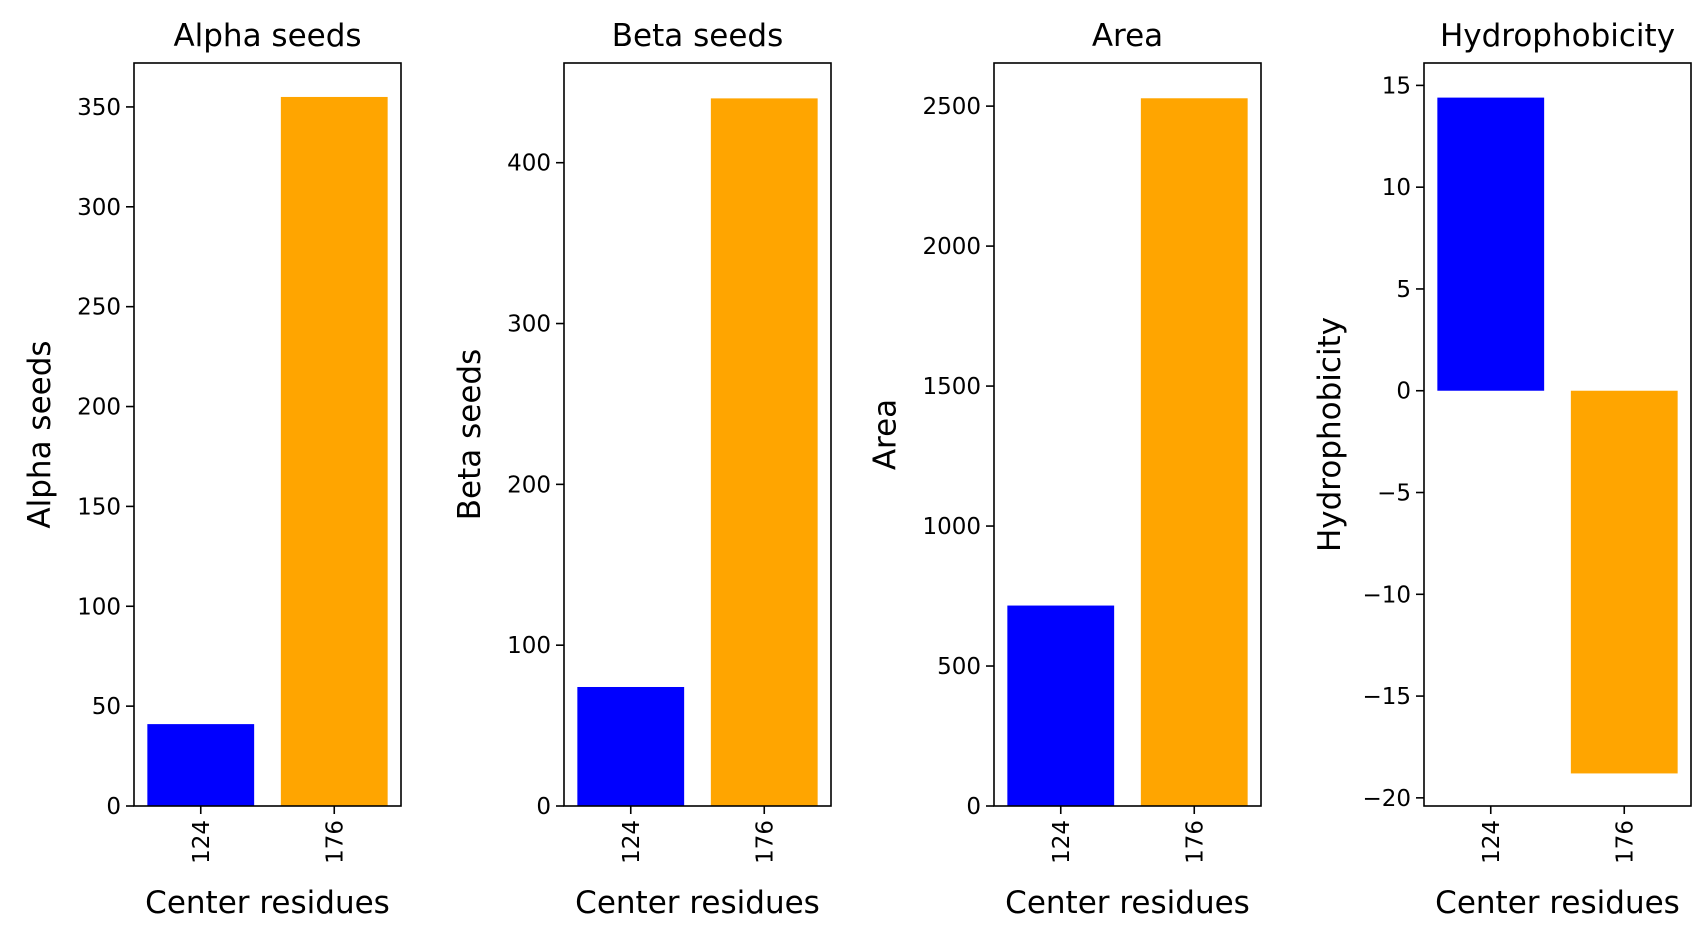 Image resolution: width=1706 pixels, height=937 pixels. What do you see at coordinates (951, 247) in the screenshot?
I see `y-tick-label: 2000` at bounding box center [951, 247].